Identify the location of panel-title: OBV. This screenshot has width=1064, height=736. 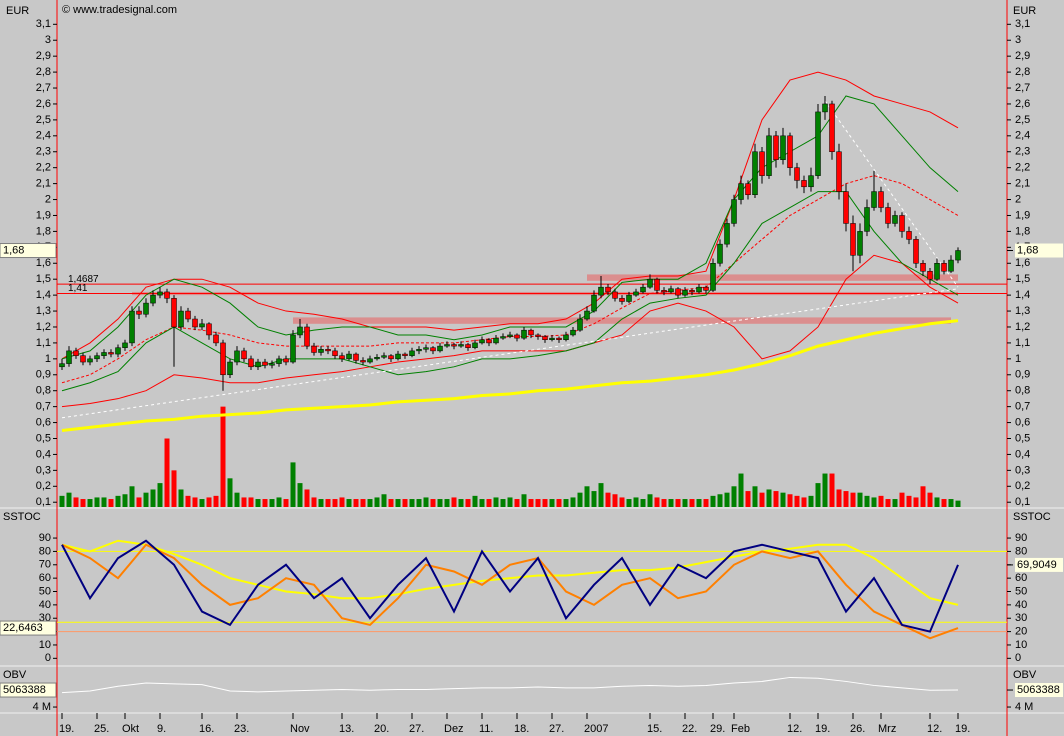
(1025, 675).